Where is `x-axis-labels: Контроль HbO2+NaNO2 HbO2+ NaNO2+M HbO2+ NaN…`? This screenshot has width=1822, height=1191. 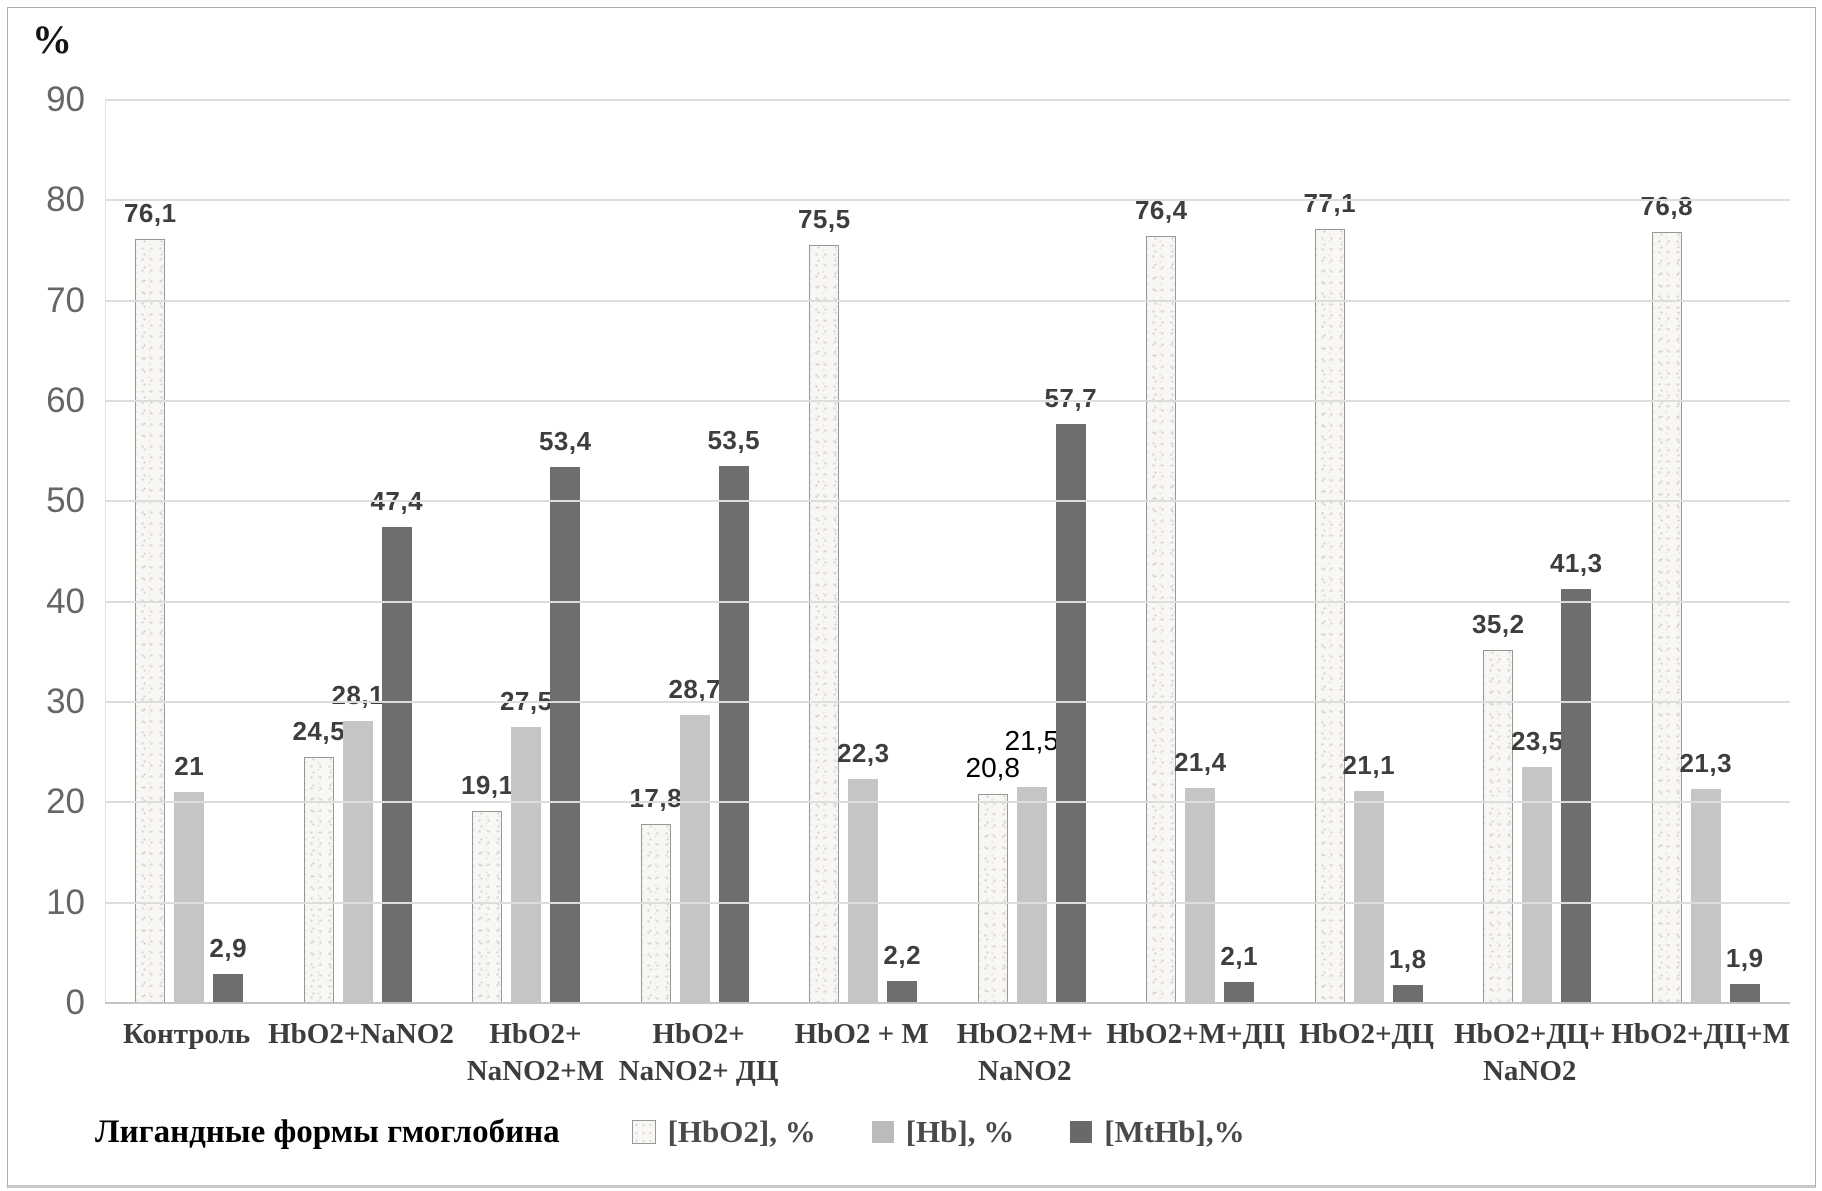
x-axis-labels: Контроль HbO2+NaNO2 HbO2+ NaNO2+M HbO2+ NaN… is located at coordinates (947, 1053).